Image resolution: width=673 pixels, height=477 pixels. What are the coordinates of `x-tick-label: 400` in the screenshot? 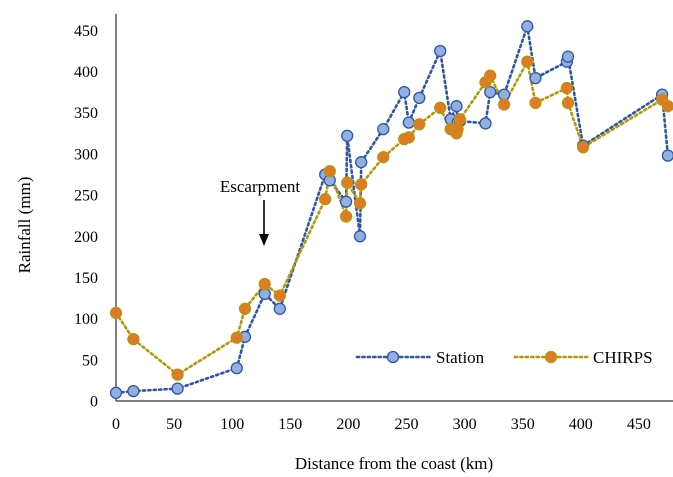 It's located at (581, 424).